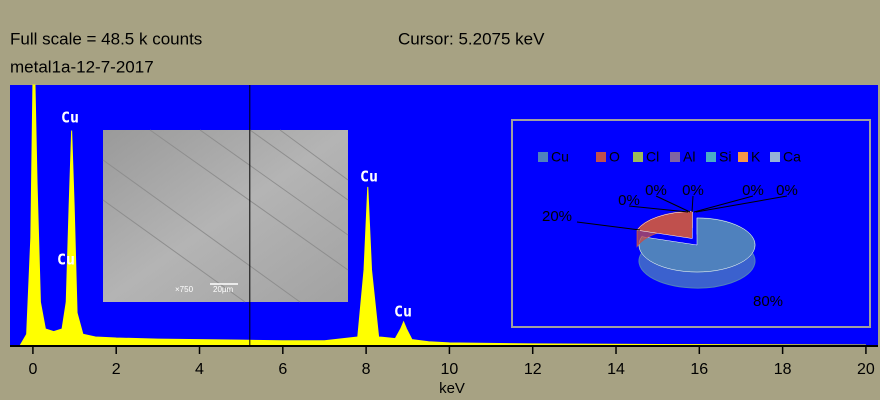 The image size is (880, 400). I want to click on x-tick-label: 10, so click(450, 369).